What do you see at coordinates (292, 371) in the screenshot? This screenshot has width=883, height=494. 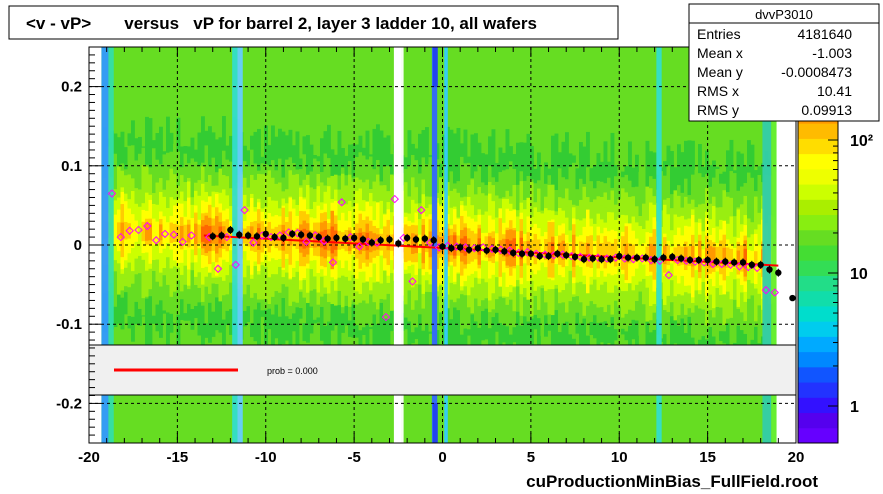 I see `legend-fit-label: prob = 0.000` at bounding box center [292, 371].